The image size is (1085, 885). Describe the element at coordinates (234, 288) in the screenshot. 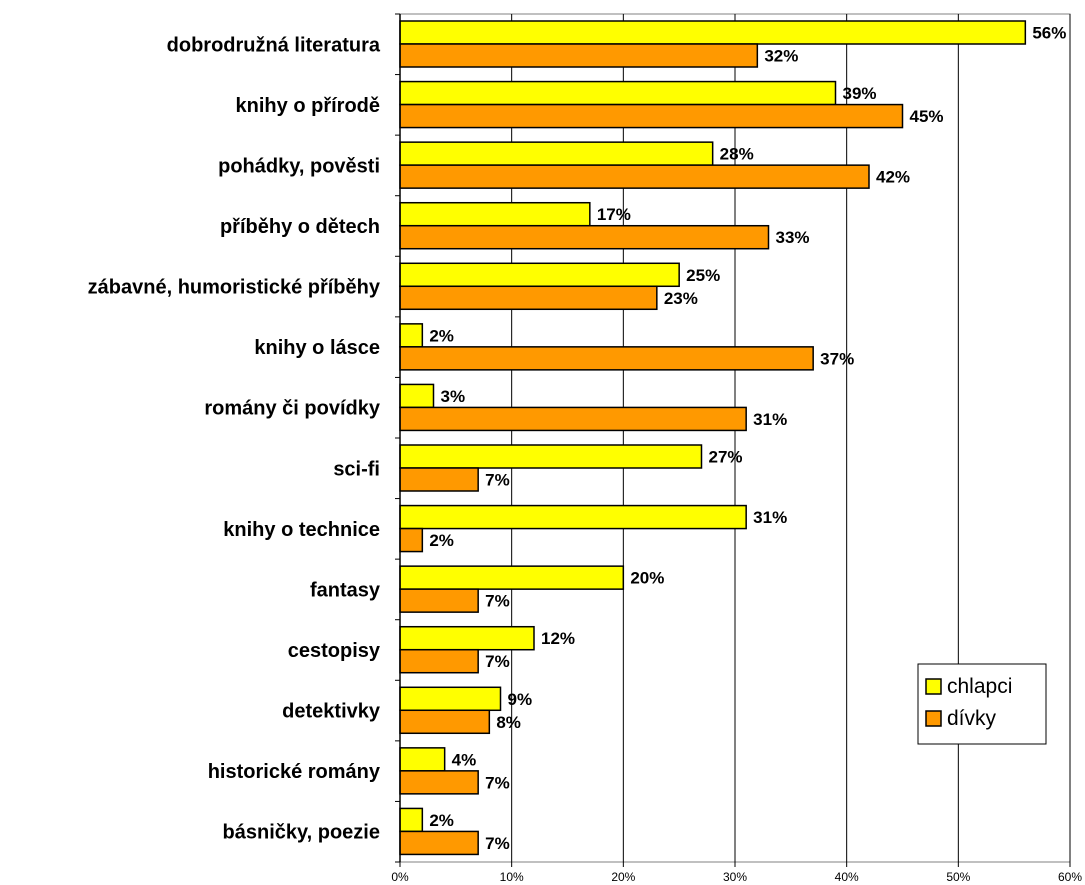

I see `category-label: zábavné, humoristické příběhy` at that location.